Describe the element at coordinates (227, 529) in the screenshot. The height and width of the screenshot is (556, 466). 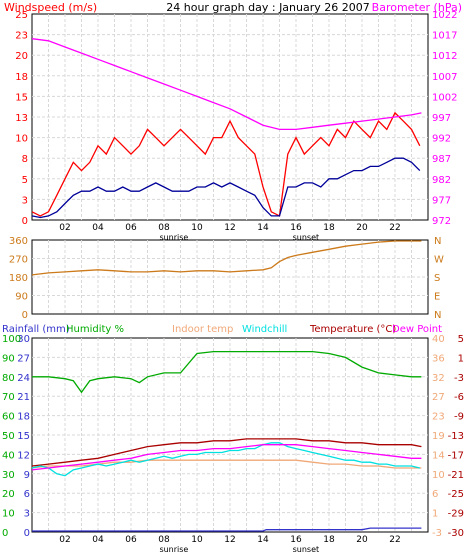
I see `series-rainfall` at that location.